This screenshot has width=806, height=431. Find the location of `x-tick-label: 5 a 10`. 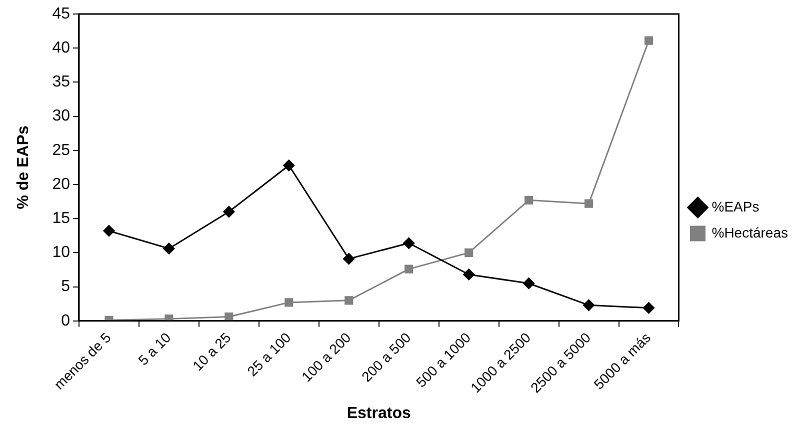

x-tick-label: 5 a 10 is located at coordinates (154, 348).